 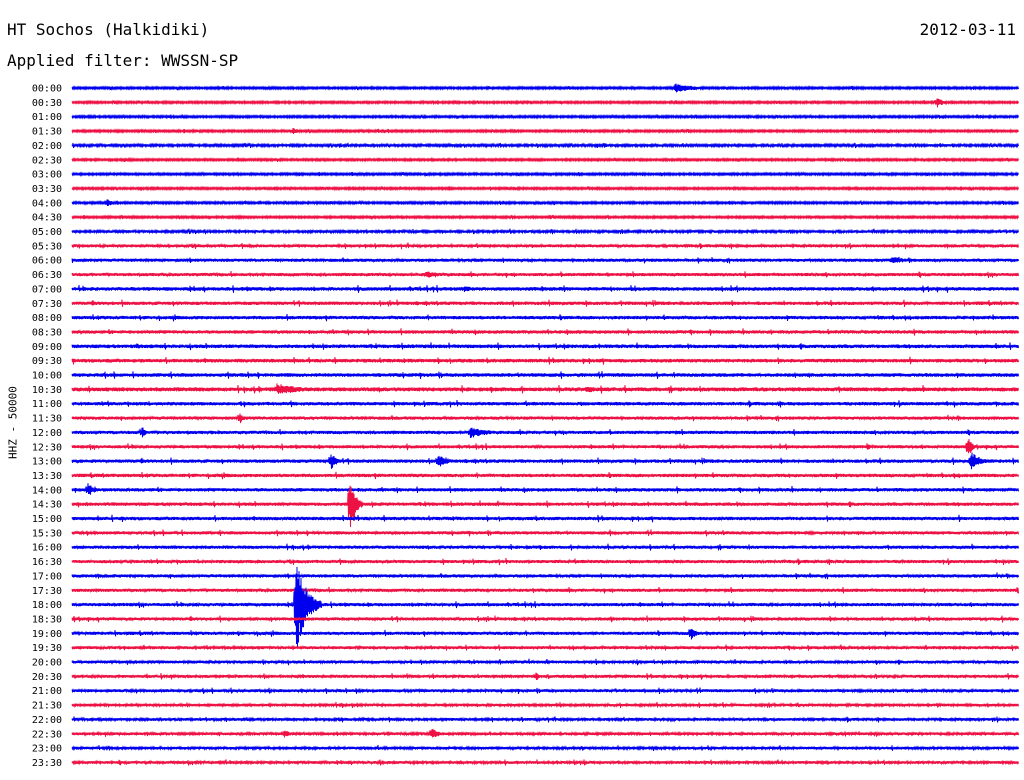 I want to click on time-label: 16:00, so click(x=47, y=548).